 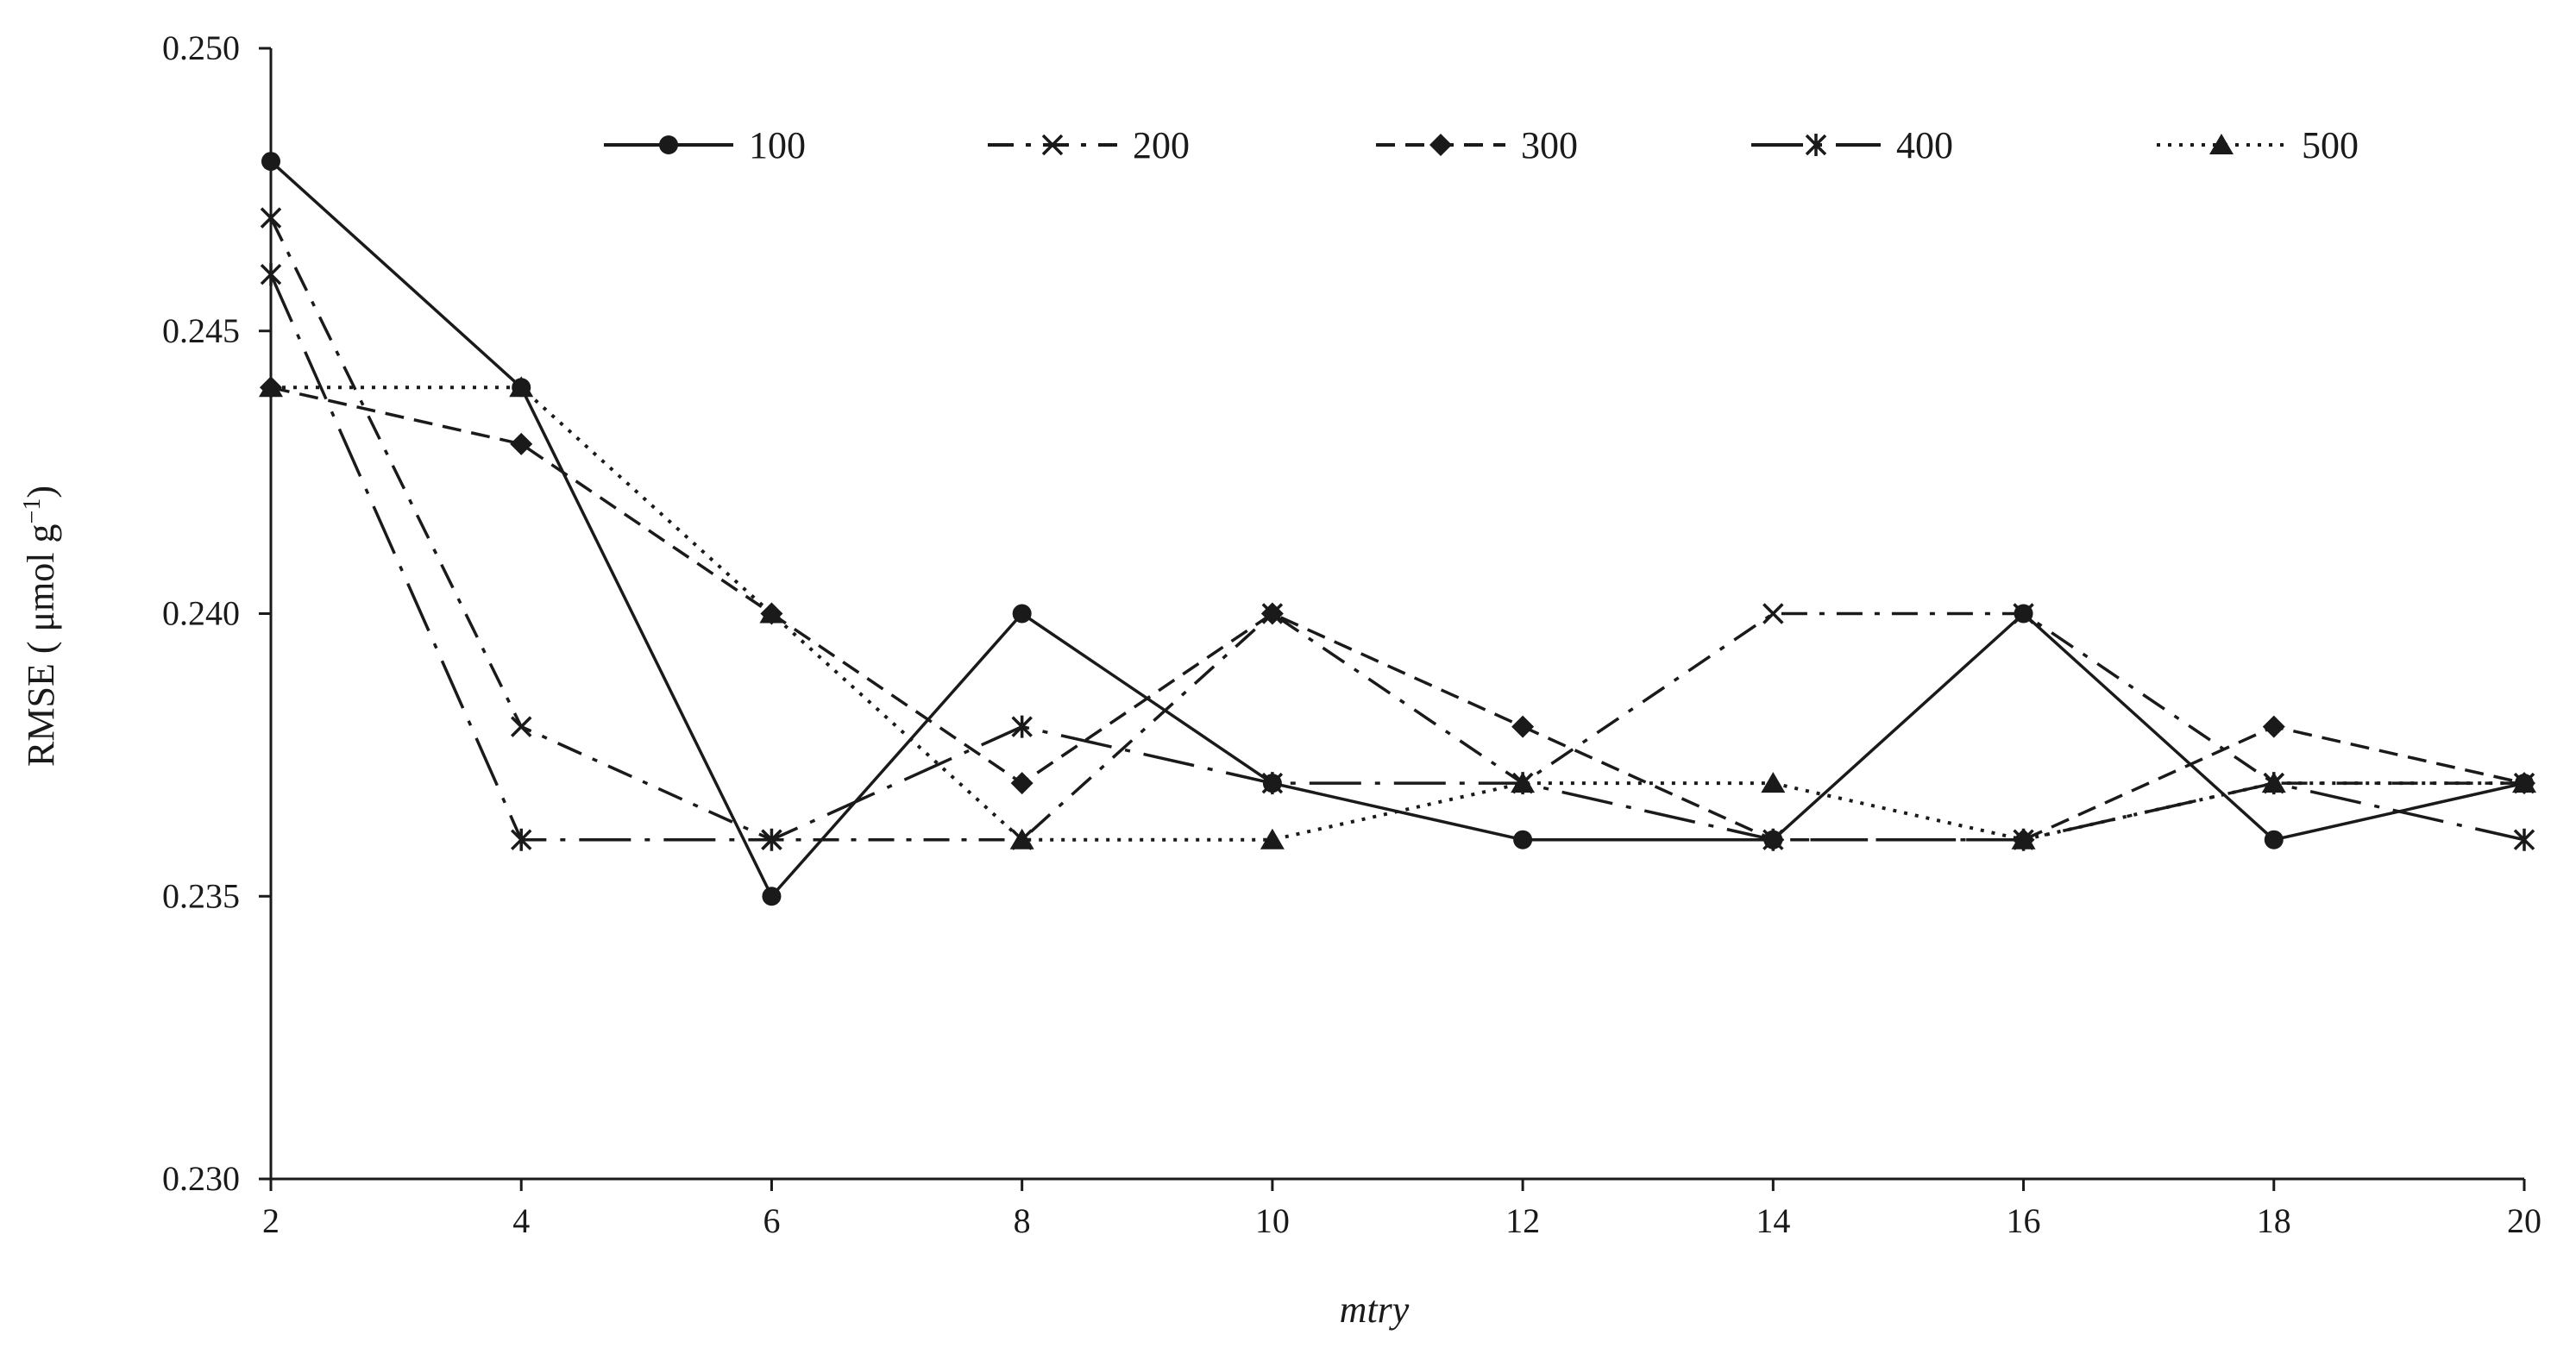 I want to click on legend-label-400: 400, so click(x=1924, y=145).